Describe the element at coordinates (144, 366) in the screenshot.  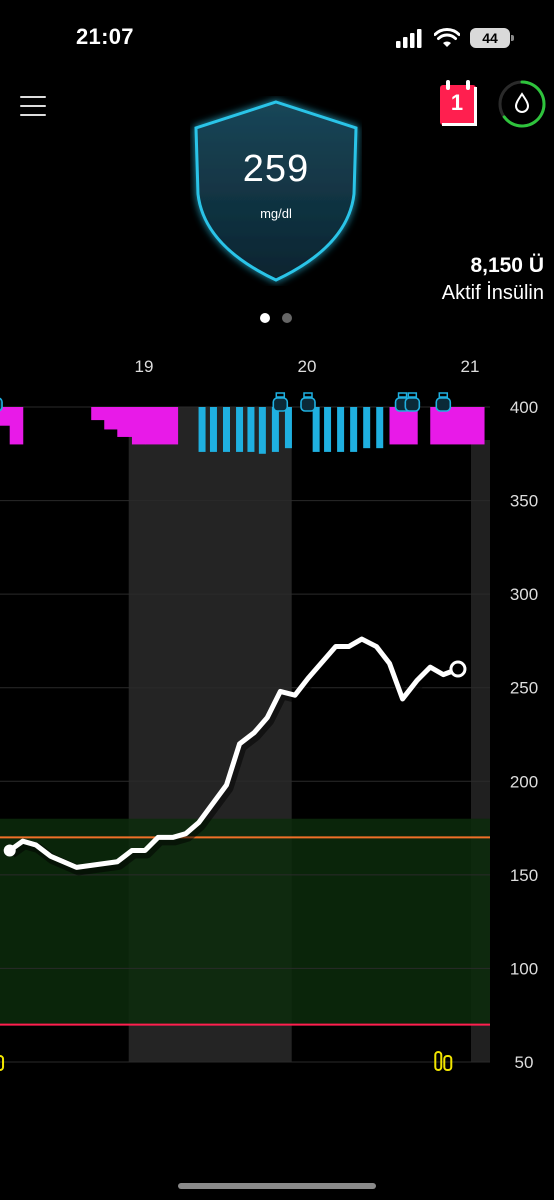
I see `x-tick-label: 19` at that location.